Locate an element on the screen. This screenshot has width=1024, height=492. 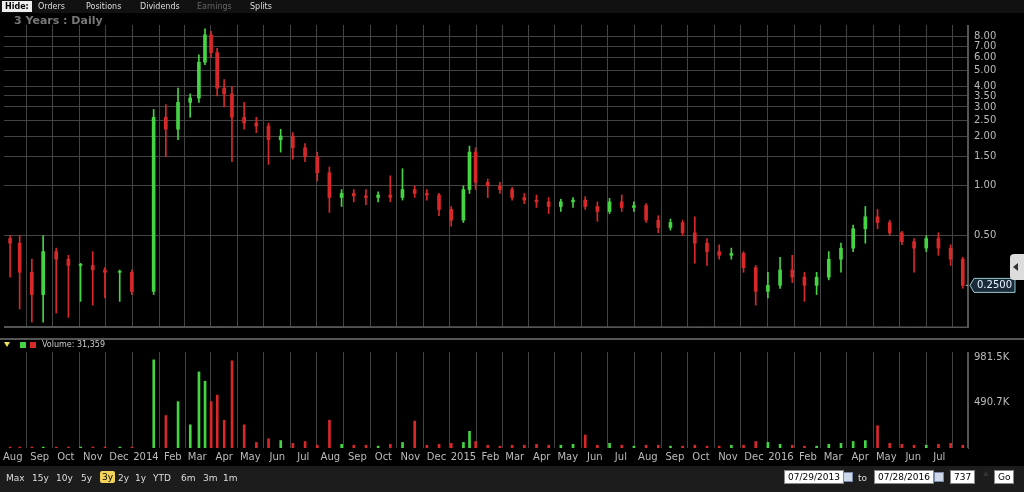
text: YTD is located at coordinates (162, 478).